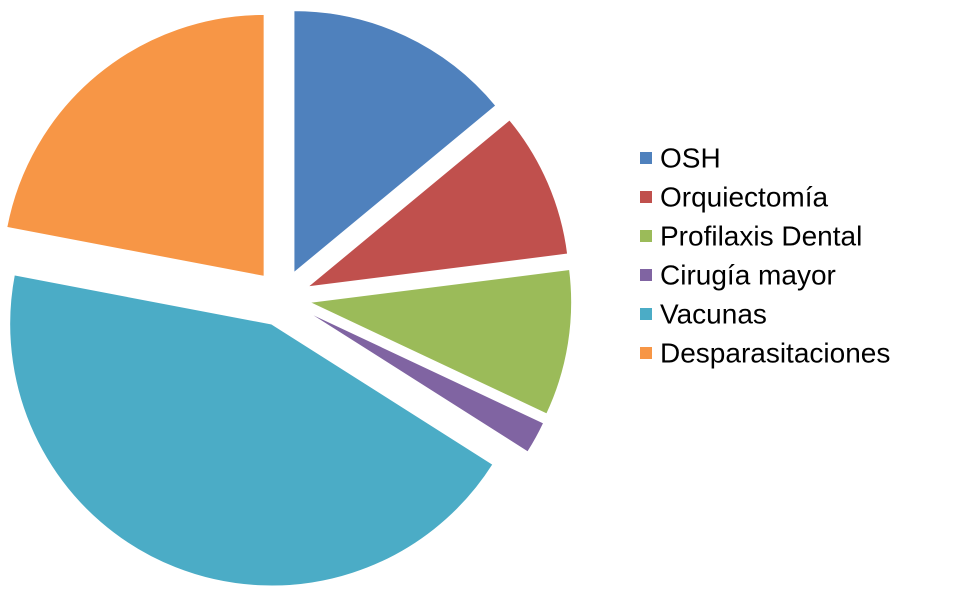  What do you see at coordinates (690, 157) in the screenshot?
I see `legend-label: OSH` at bounding box center [690, 157].